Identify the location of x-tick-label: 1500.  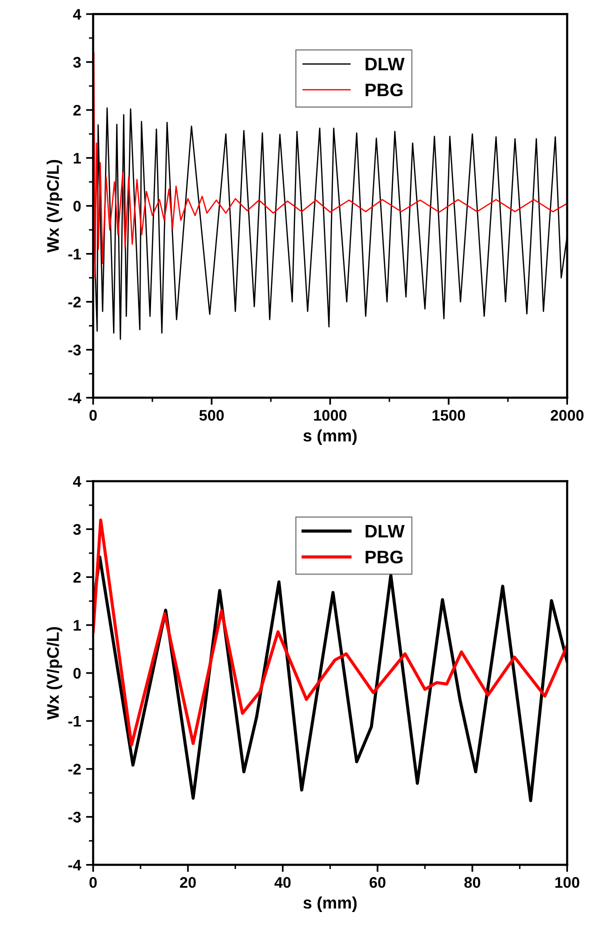
(449, 415).